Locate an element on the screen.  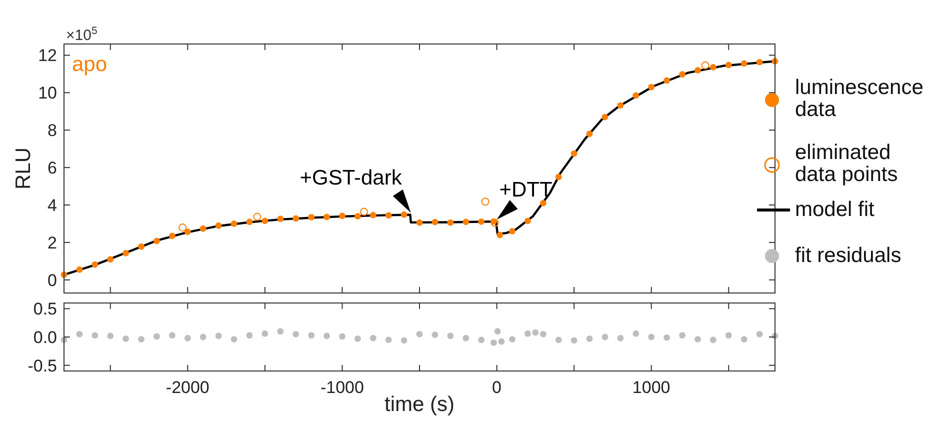
y-tick-label: 2 is located at coordinates (52, 242).